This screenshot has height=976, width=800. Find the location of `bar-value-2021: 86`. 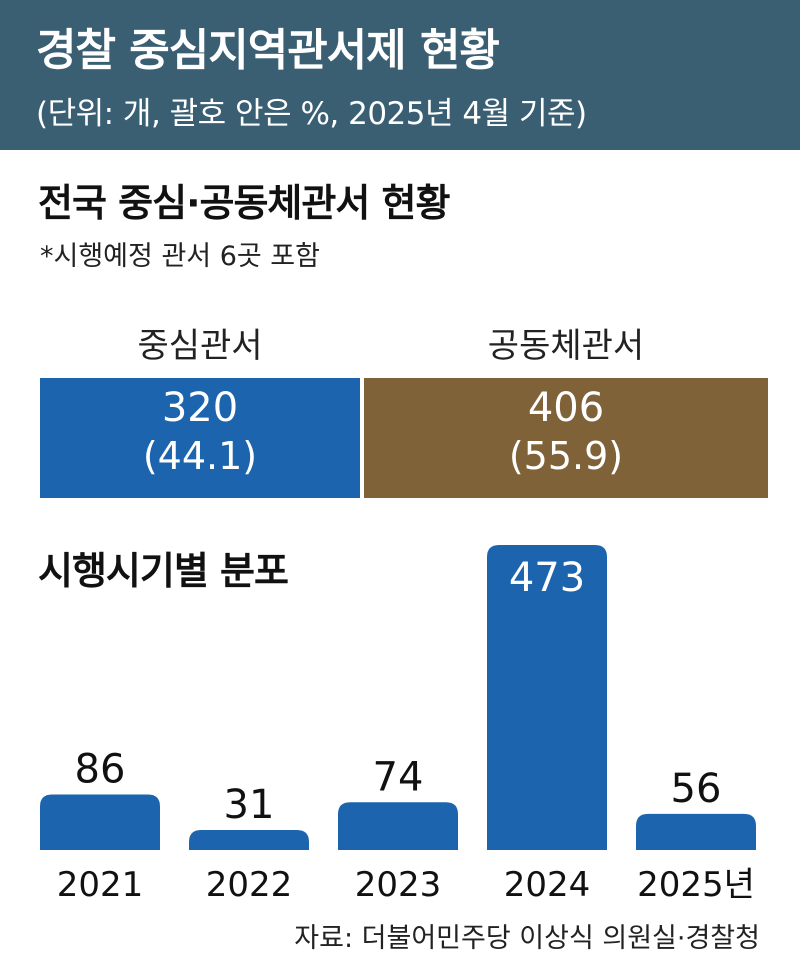

bar-value-2021: 86 is located at coordinates (100, 770).